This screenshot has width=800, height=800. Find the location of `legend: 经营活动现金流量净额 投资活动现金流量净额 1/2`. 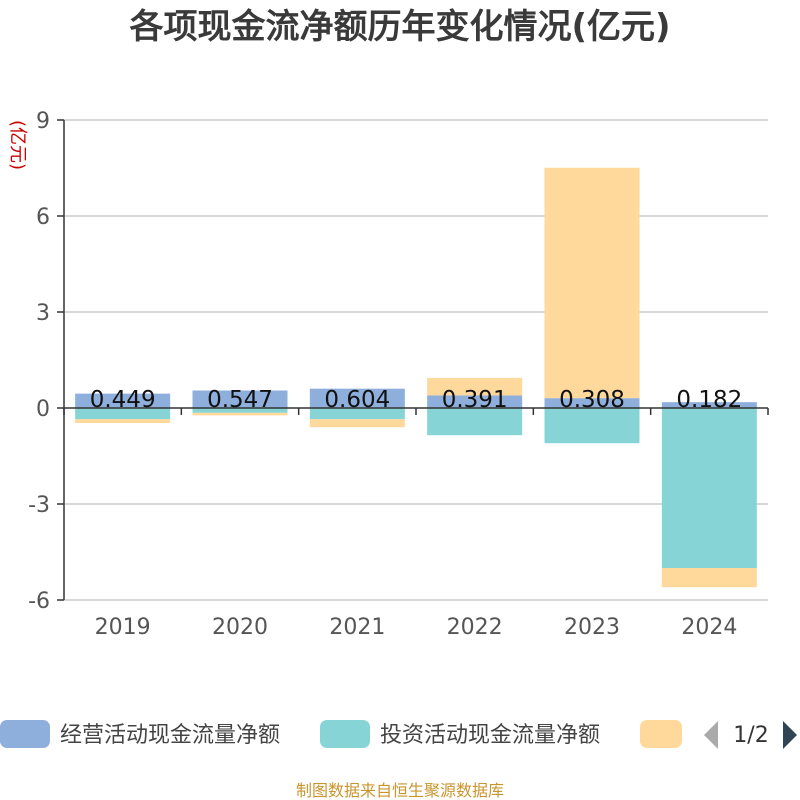

legend: 经营活动现金流量净额 投资活动现金流量净额 1/2 is located at coordinates (398, 734).